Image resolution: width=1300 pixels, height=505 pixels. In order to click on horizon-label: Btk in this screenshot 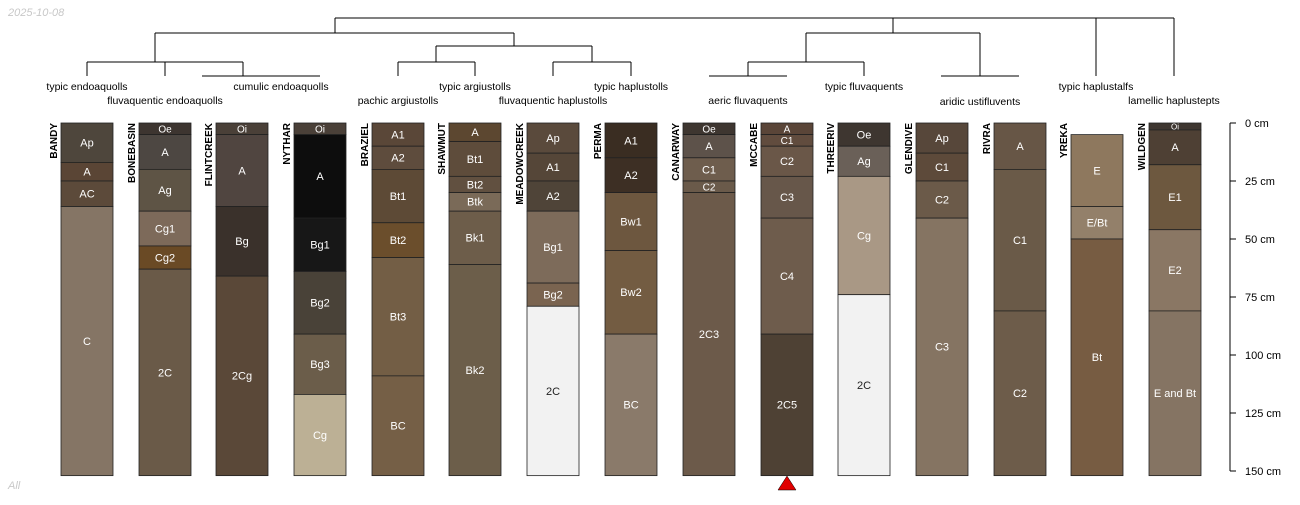, I will do `click(475, 203)`.